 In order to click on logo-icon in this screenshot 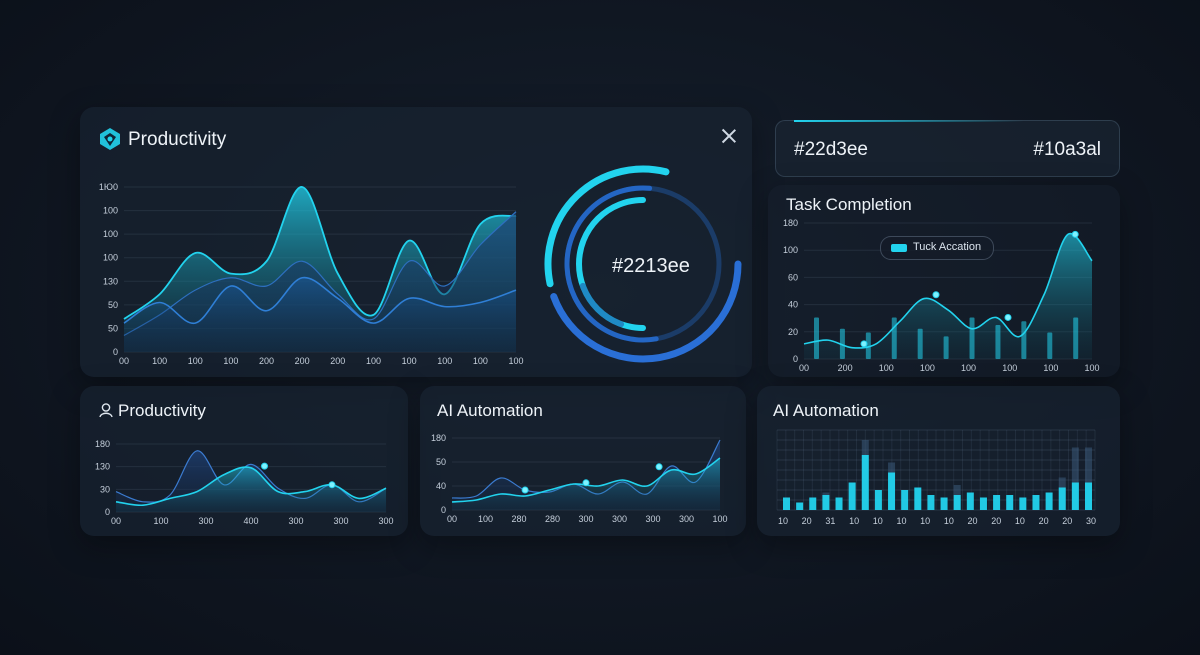, I will do `click(110, 141)`.